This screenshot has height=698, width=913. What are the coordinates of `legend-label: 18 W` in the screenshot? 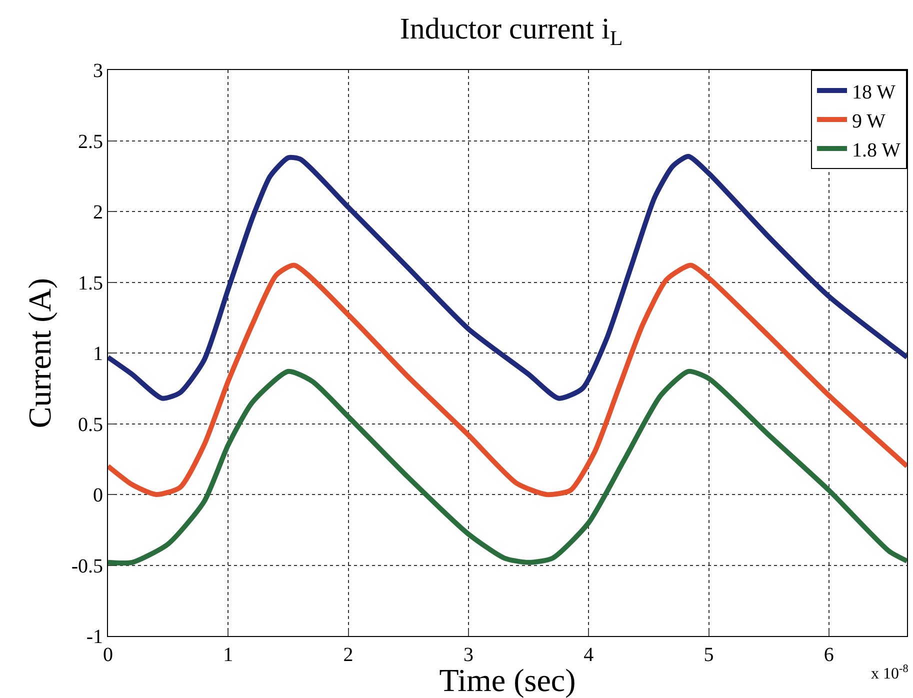 It's located at (874, 92).